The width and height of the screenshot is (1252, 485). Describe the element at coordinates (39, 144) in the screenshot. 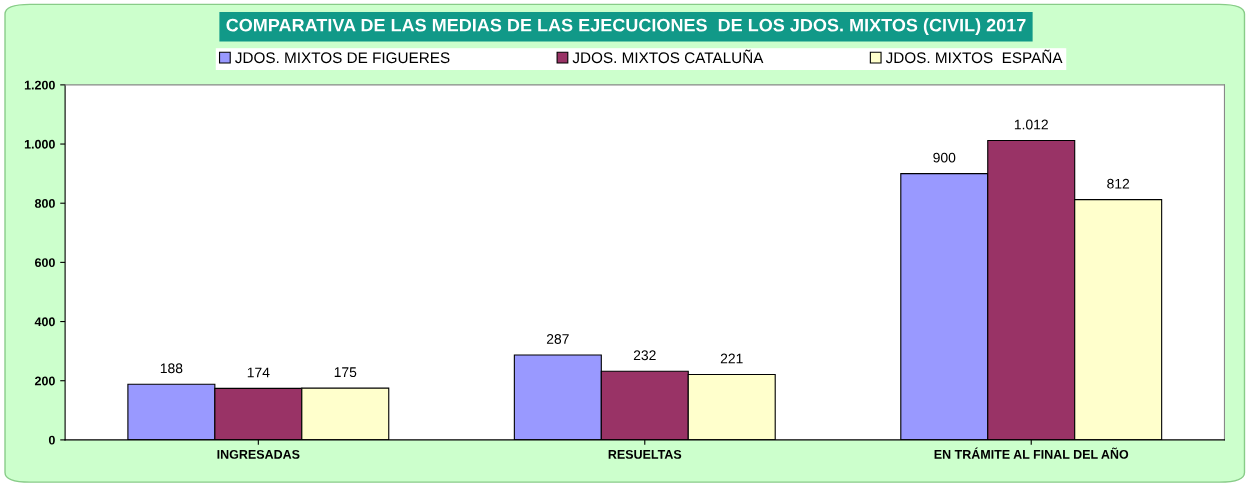

I see `y-tick-label: 1.000` at that location.